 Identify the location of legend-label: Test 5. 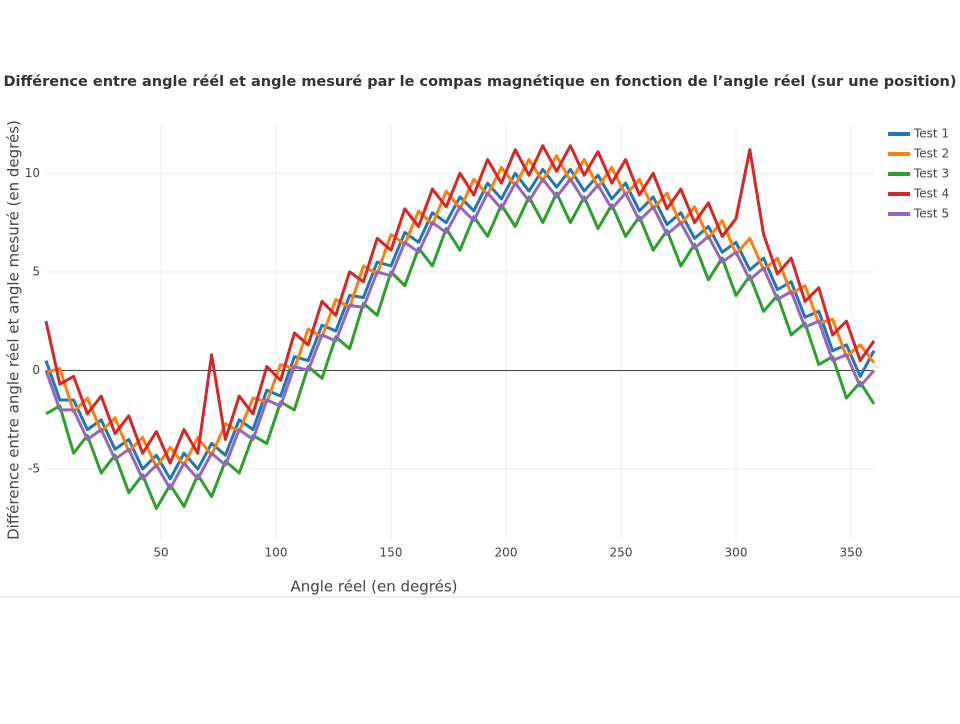
(931, 214).